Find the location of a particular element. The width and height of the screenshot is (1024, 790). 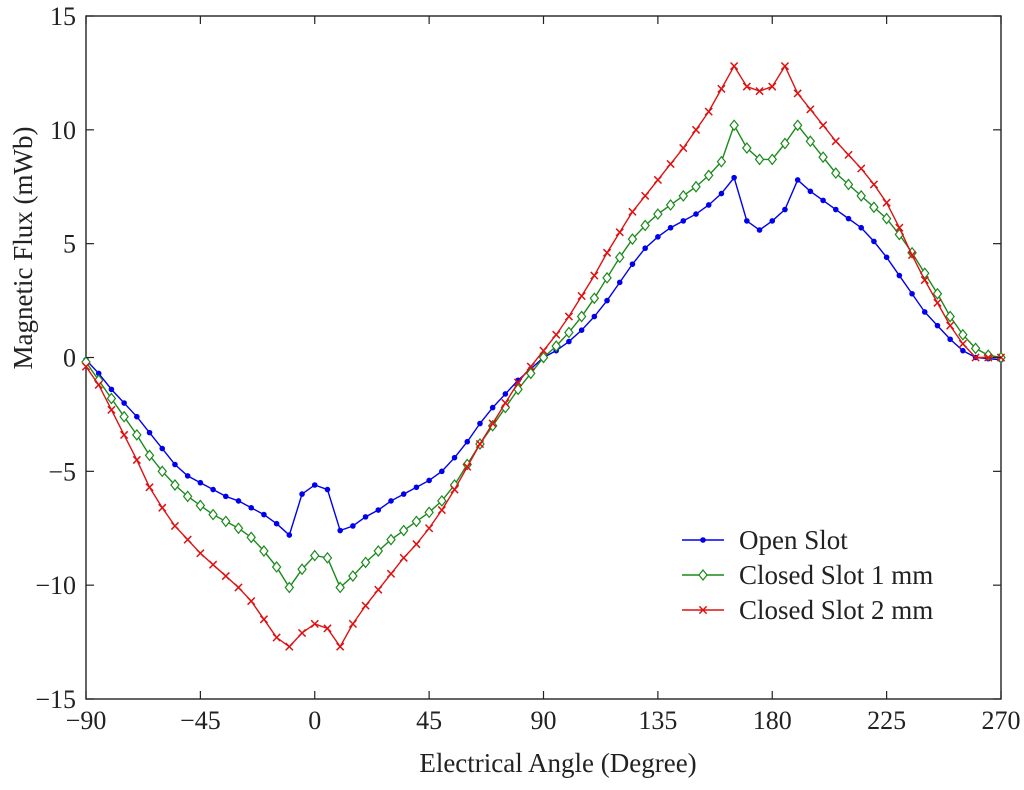

legend-entry: Closed Slot 2 mm is located at coordinates (807, 610).